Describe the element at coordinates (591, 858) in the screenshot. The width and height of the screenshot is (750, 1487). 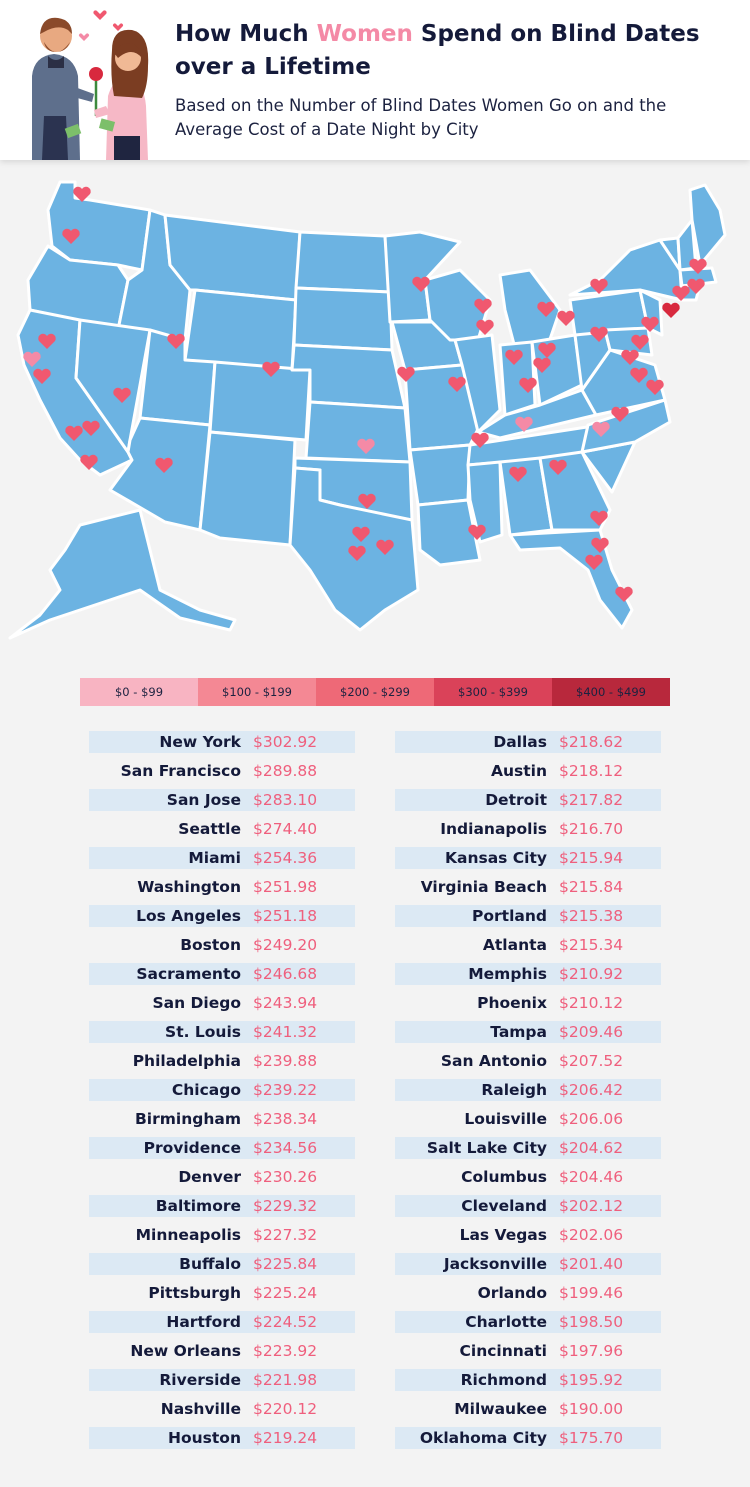
I see `spend-value: $215.94` at that location.